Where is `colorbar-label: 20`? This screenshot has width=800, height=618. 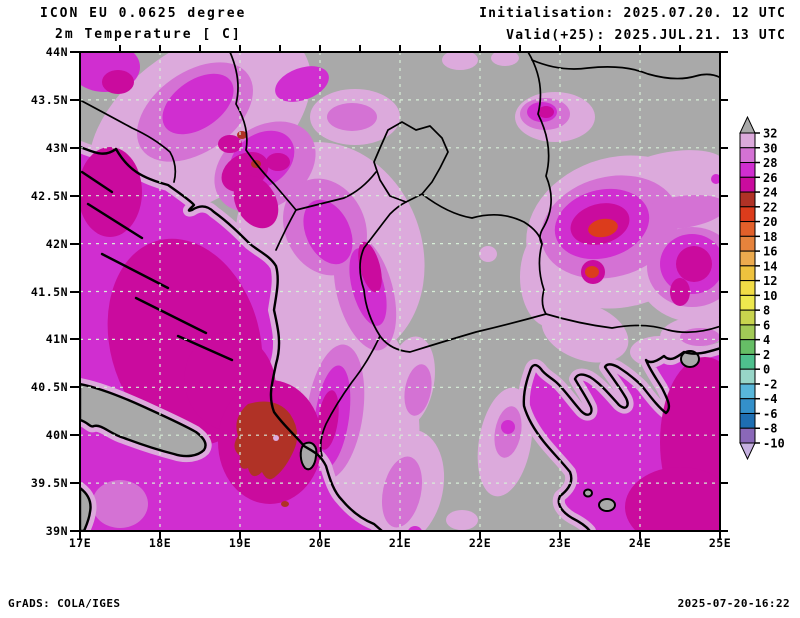 colorbar-label: 20 is located at coordinates (770, 222).